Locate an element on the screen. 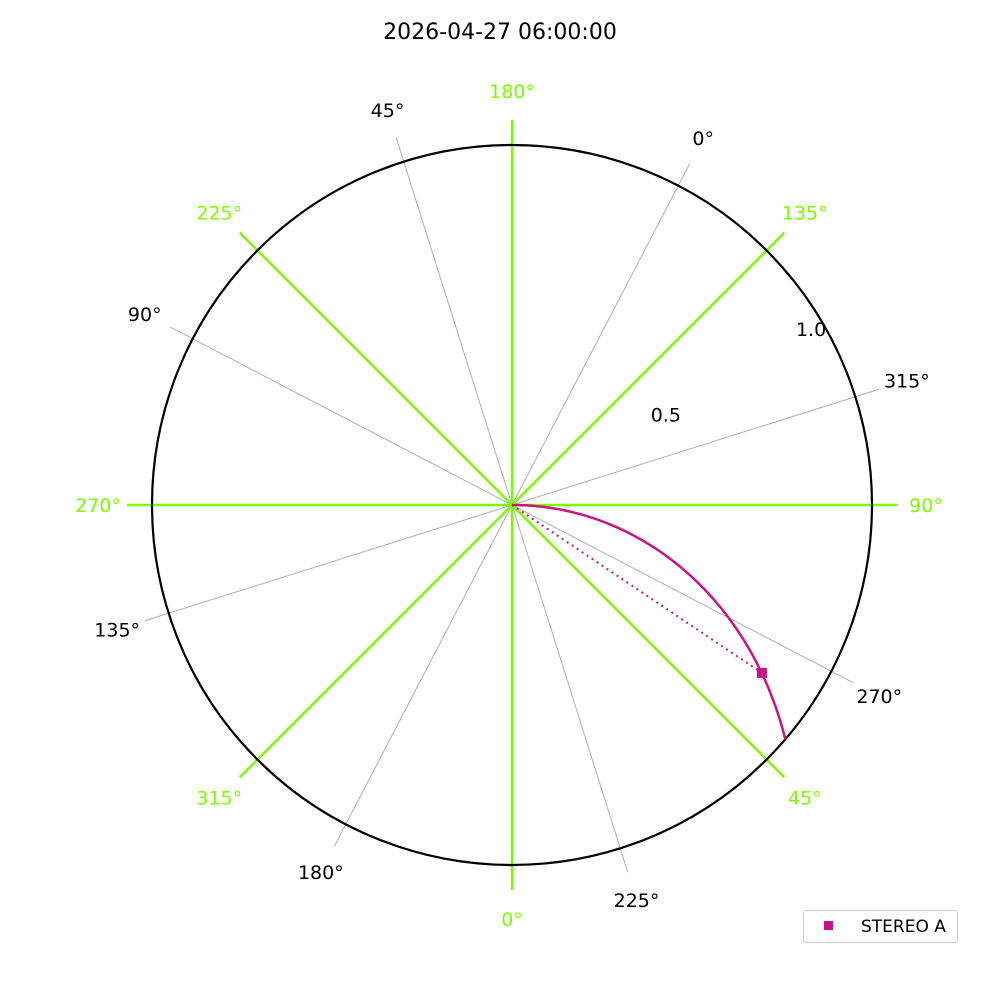  parker-spiral-stereo-a is located at coordinates (649, 621).